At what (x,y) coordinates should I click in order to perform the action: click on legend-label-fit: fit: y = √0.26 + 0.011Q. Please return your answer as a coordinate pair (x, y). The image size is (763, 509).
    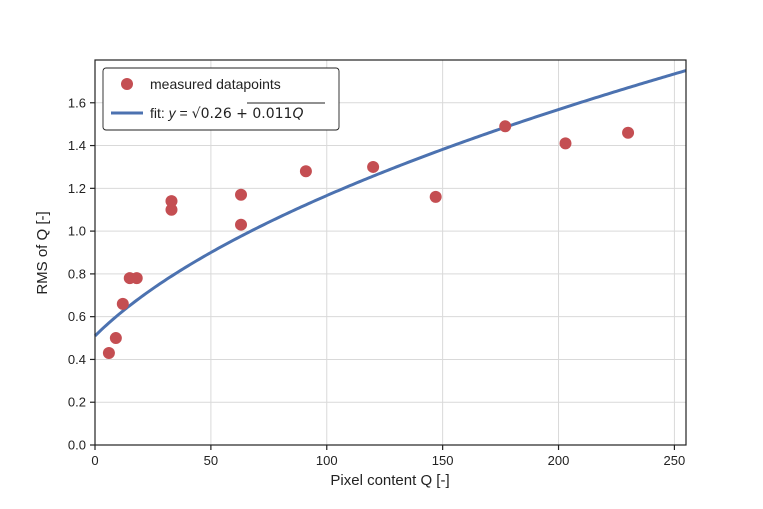
    Looking at the image, I should click on (226, 113).